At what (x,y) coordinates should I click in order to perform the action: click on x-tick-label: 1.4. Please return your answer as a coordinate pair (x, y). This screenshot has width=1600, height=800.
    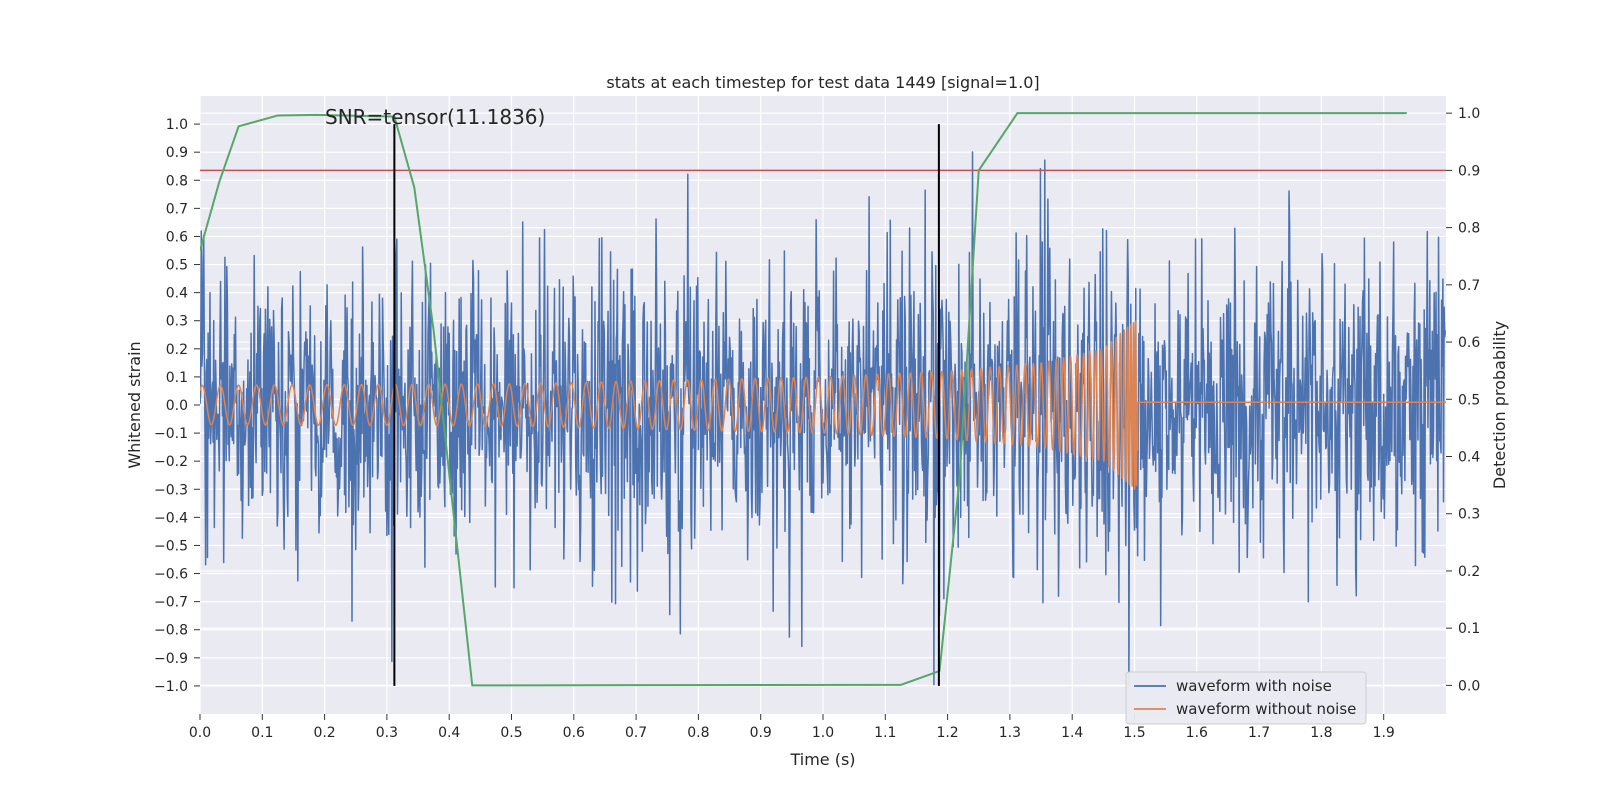
    Looking at the image, I should click on (1072, 733).